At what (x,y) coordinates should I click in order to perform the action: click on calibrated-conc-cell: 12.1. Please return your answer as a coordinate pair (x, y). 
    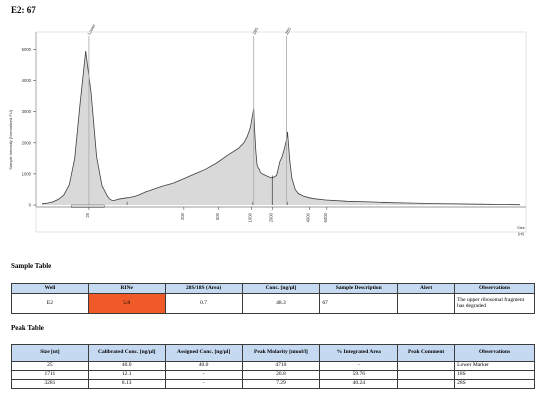
    Looking at the image, I should click on (126, 375).